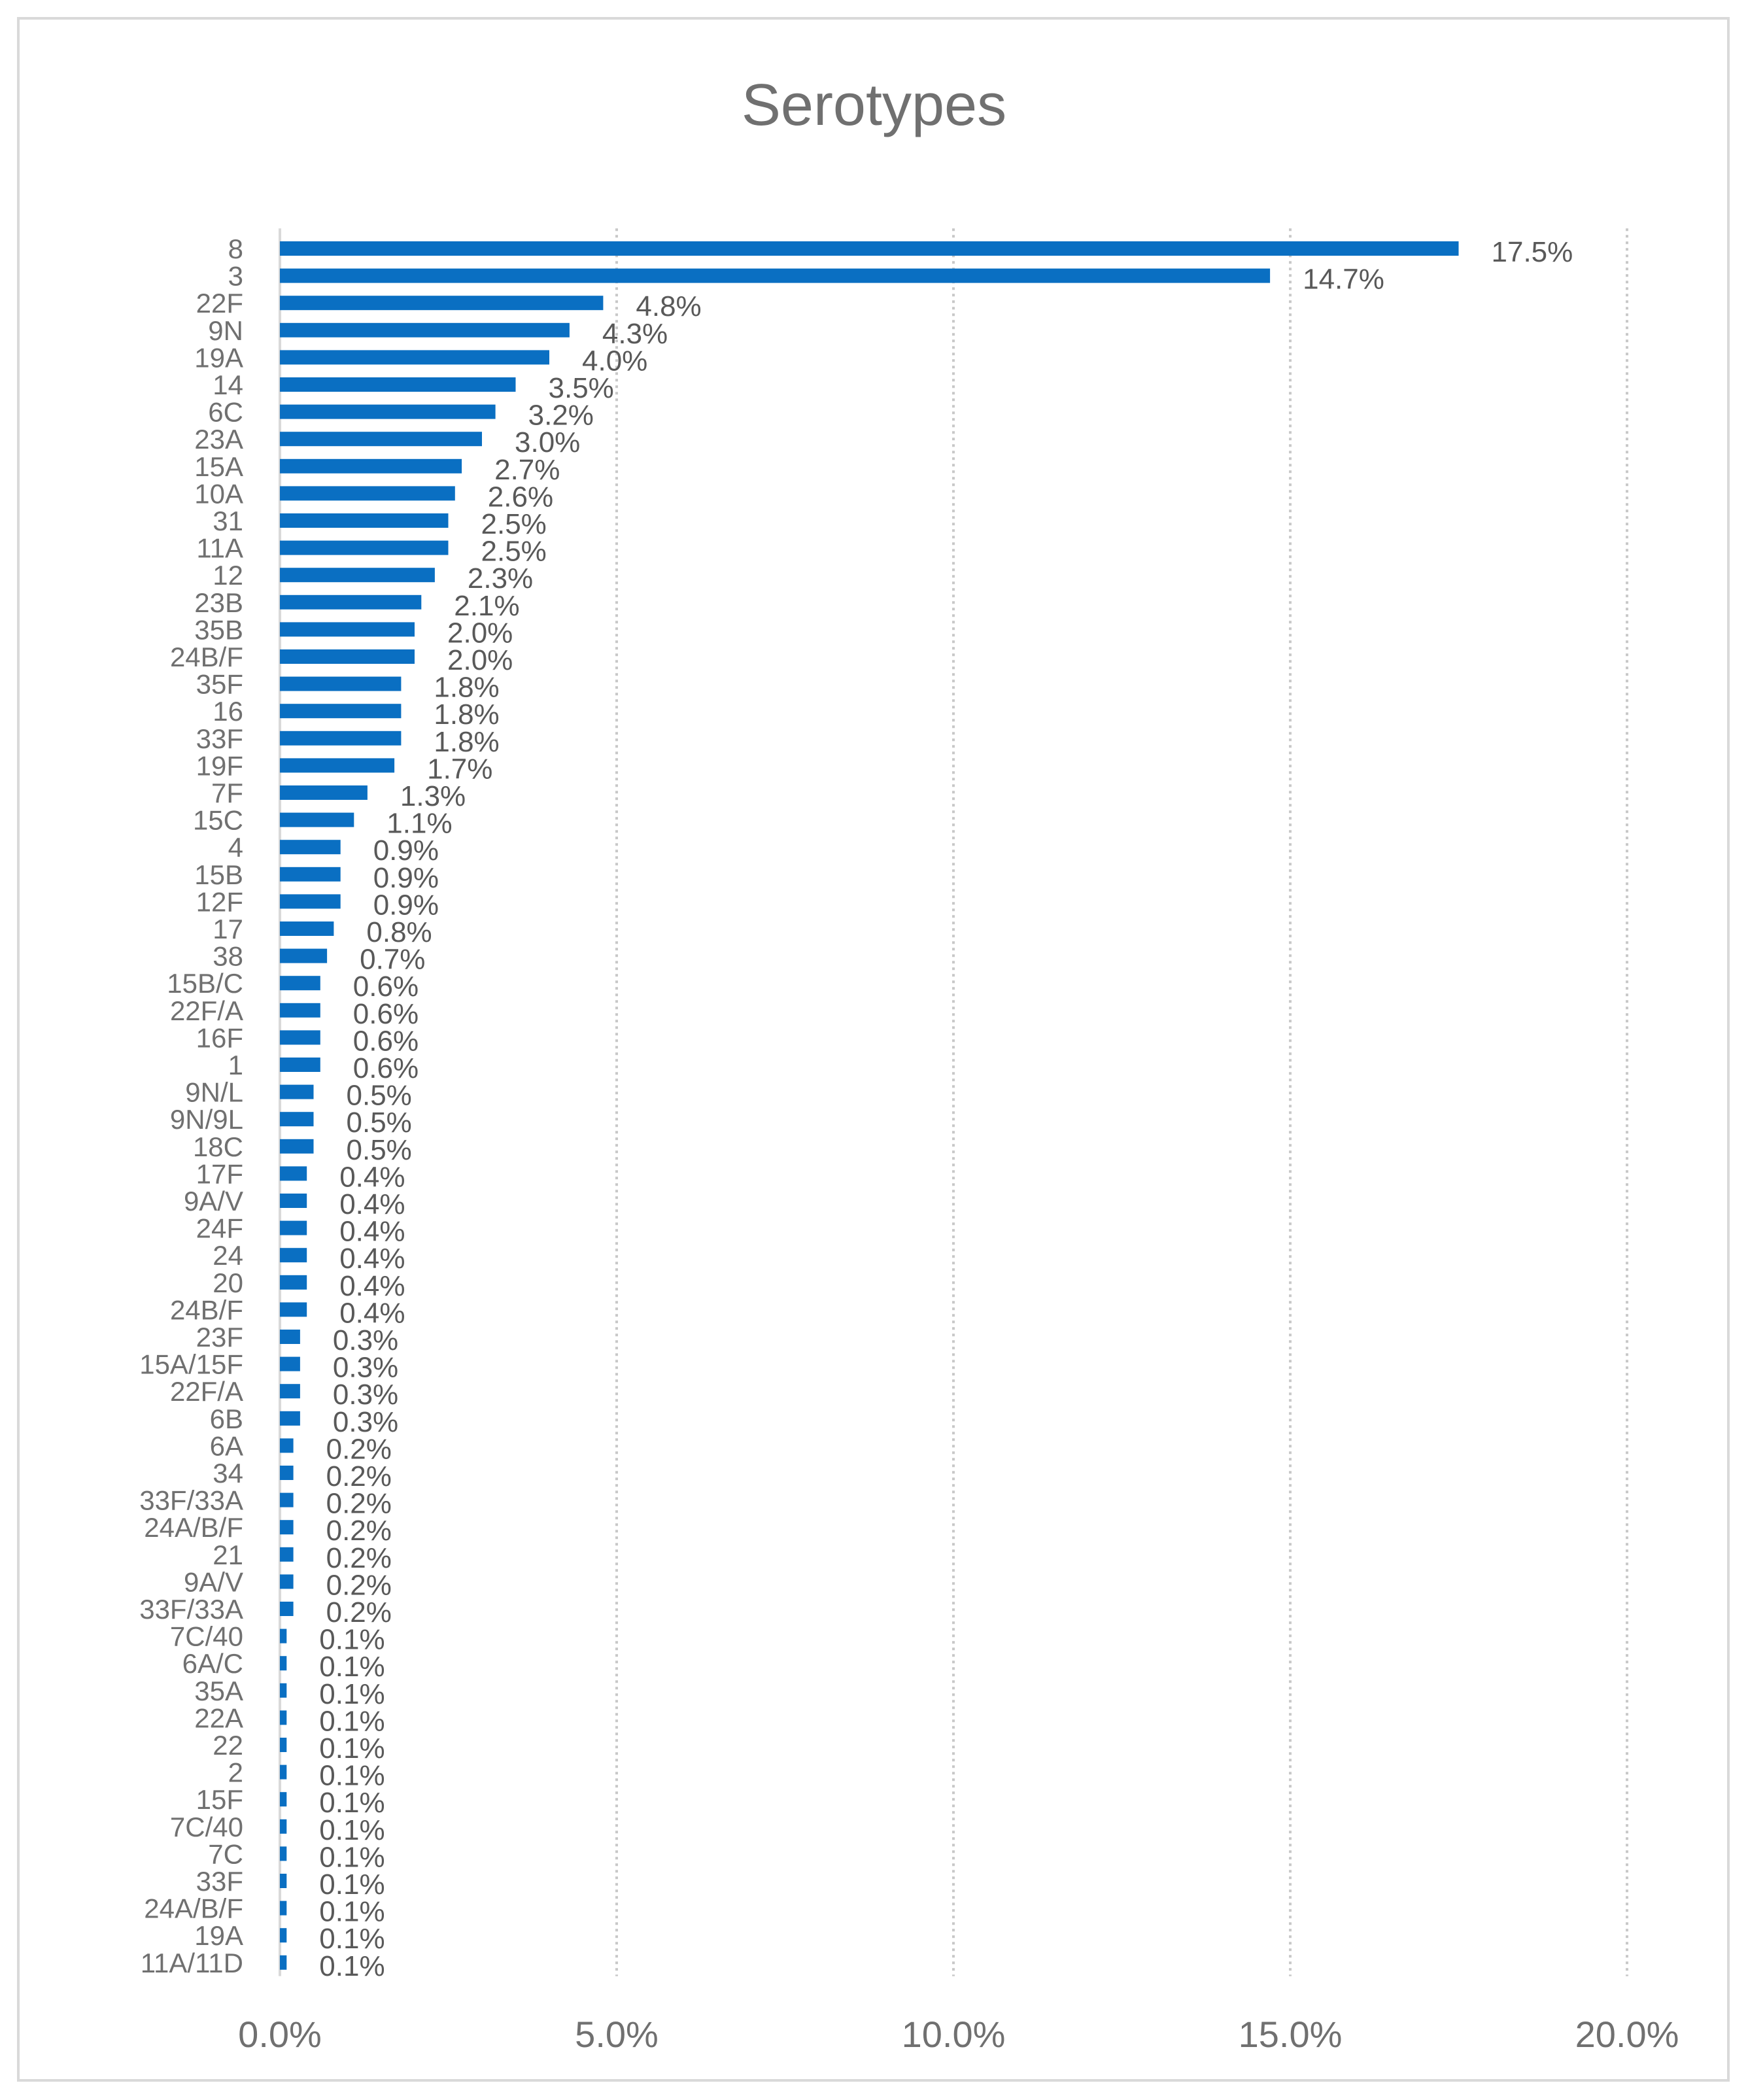  What do you see at coordinates (228, 1255) in the screenshot?
I see `category-label: 24` at bounding box center [228, 1255].